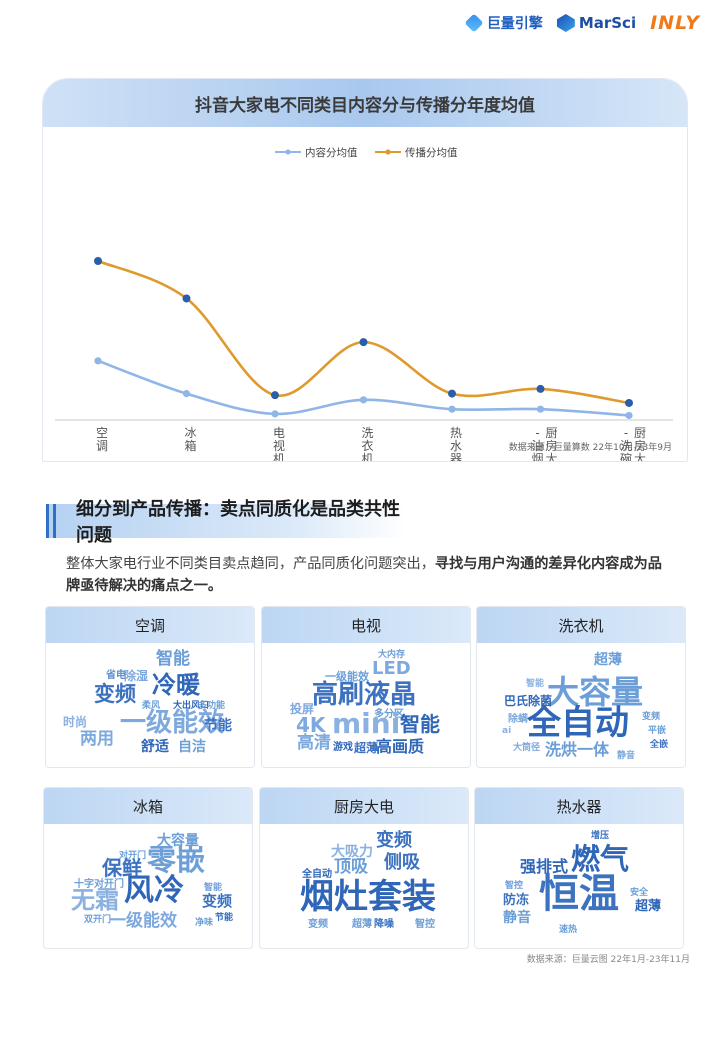  What do you see at coordinates (626, 433) in the screenshot?
I see `category-label-6-0-0: -` at bounding box center [626, 433].